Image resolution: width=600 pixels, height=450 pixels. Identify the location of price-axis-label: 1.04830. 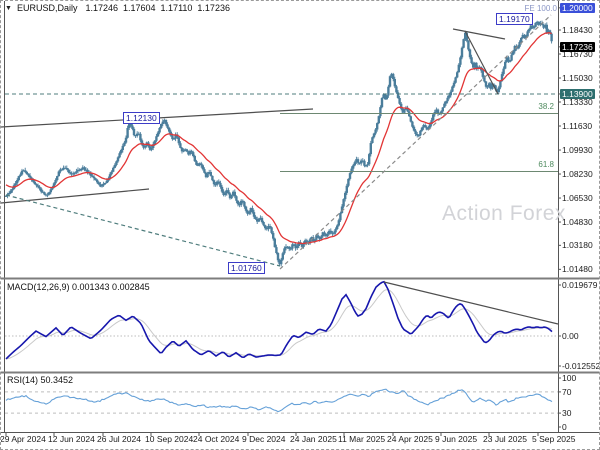
(577, 222).